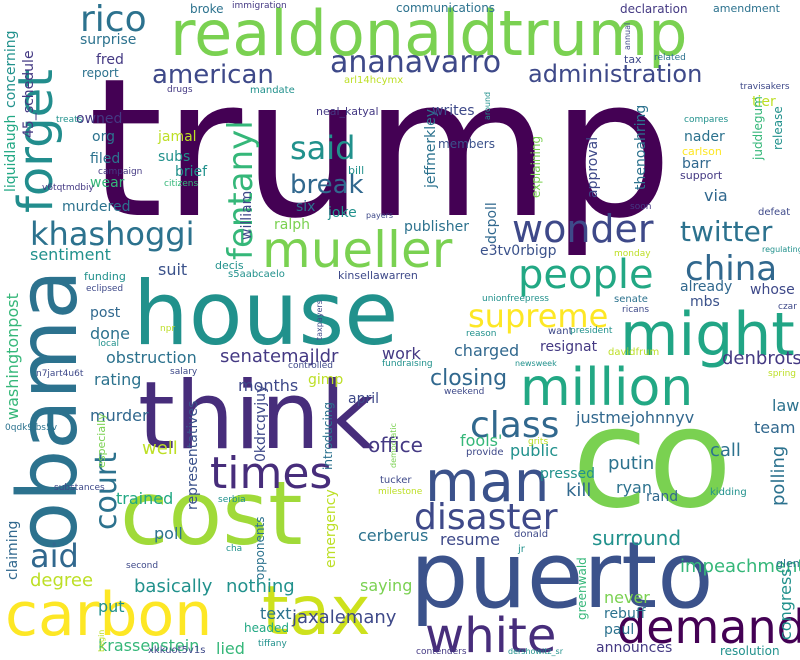 This screenshot has width=800, height=660. I want to click on word-donald: donald, so click(531, 534).